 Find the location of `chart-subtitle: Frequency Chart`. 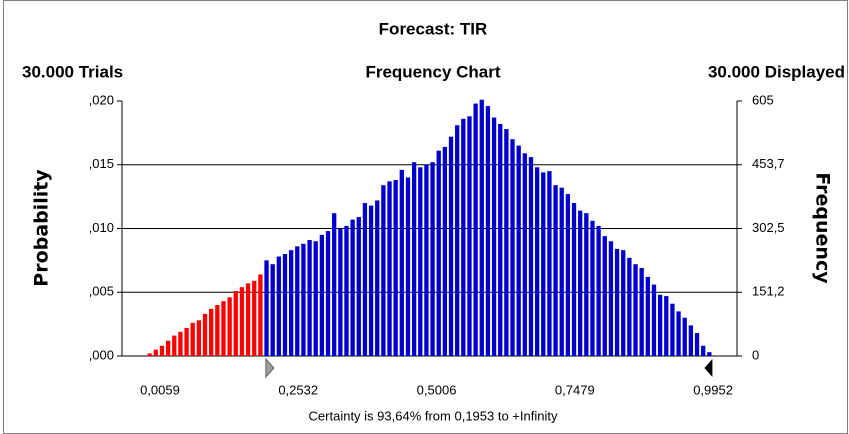

chart-subtitle: Frequency Chart is located at coordinates (432, 71).